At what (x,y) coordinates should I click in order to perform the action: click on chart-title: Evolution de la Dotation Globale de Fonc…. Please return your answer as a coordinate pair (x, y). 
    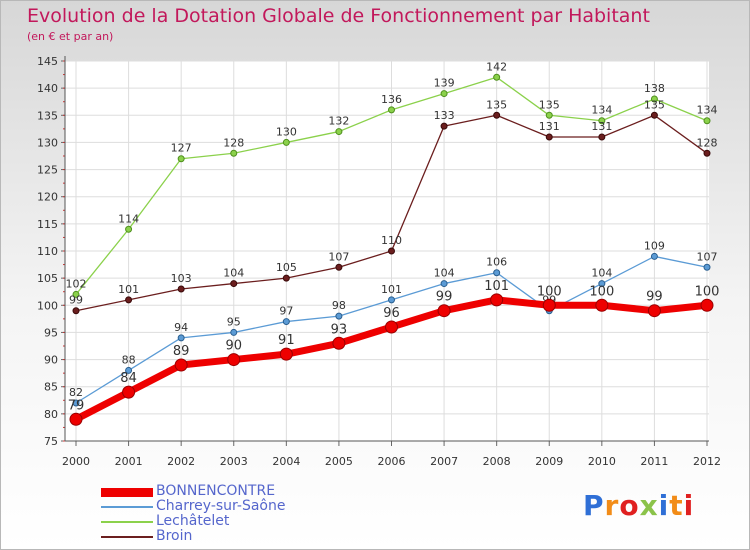
    Looking at the image, I should click on (338, 16).